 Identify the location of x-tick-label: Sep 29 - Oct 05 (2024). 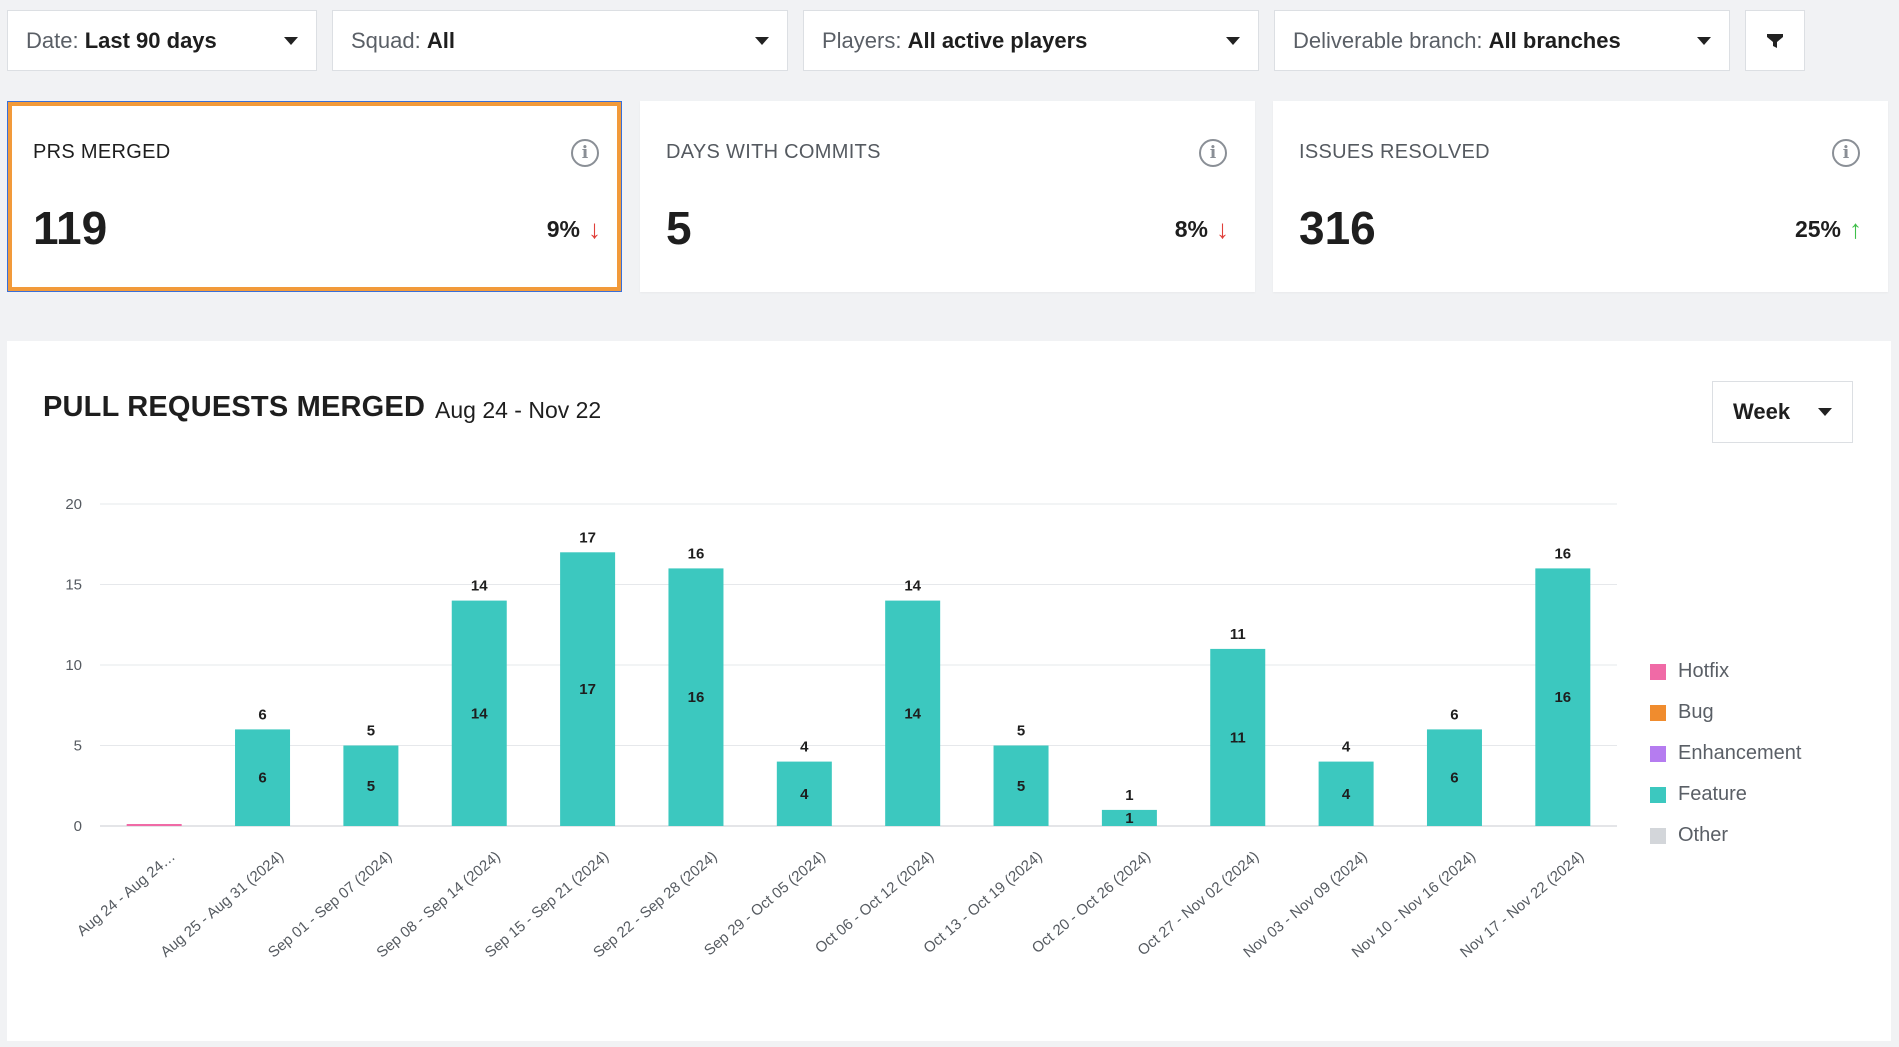
(765, 903).